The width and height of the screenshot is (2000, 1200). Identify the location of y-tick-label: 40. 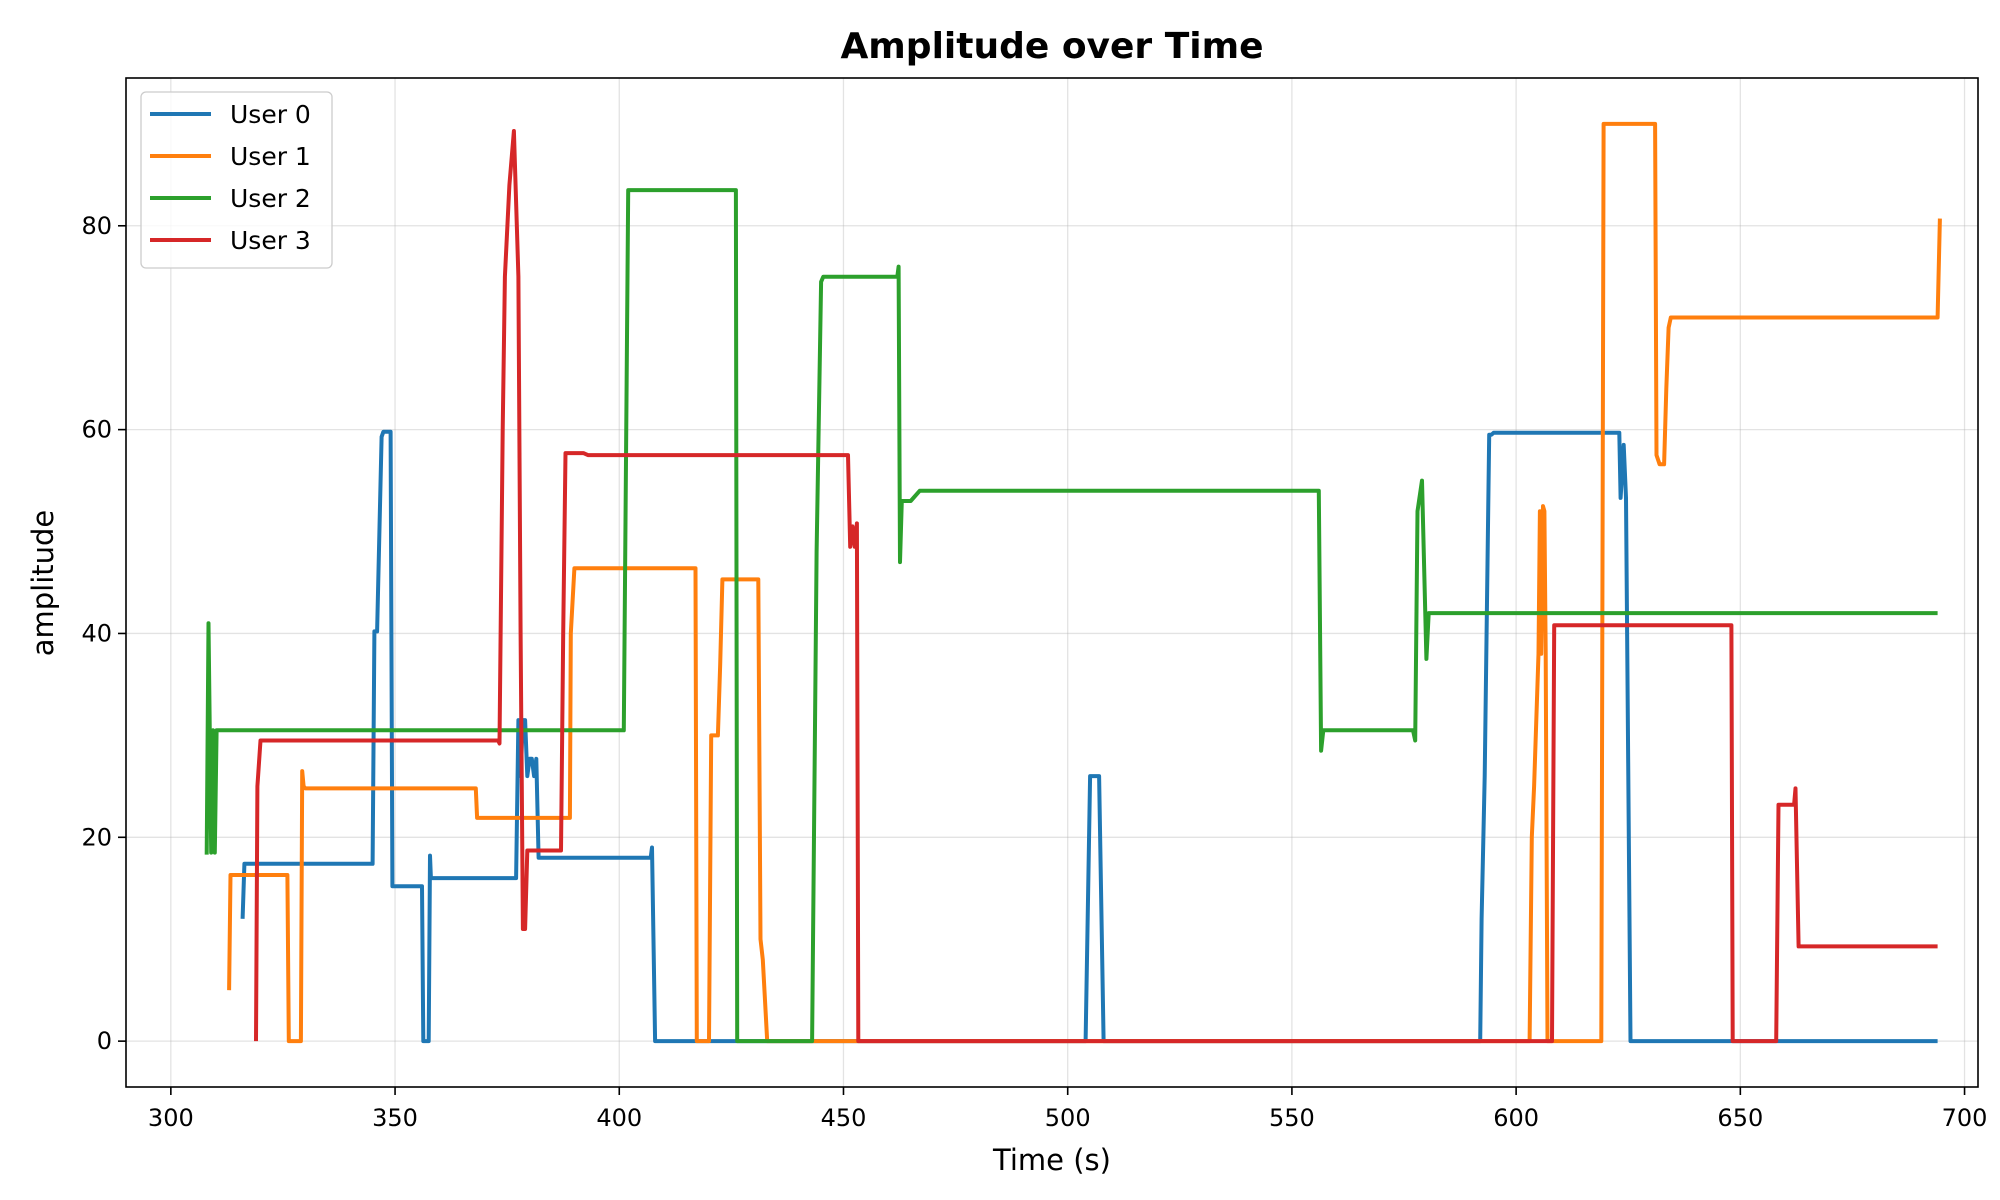
(96, 633).